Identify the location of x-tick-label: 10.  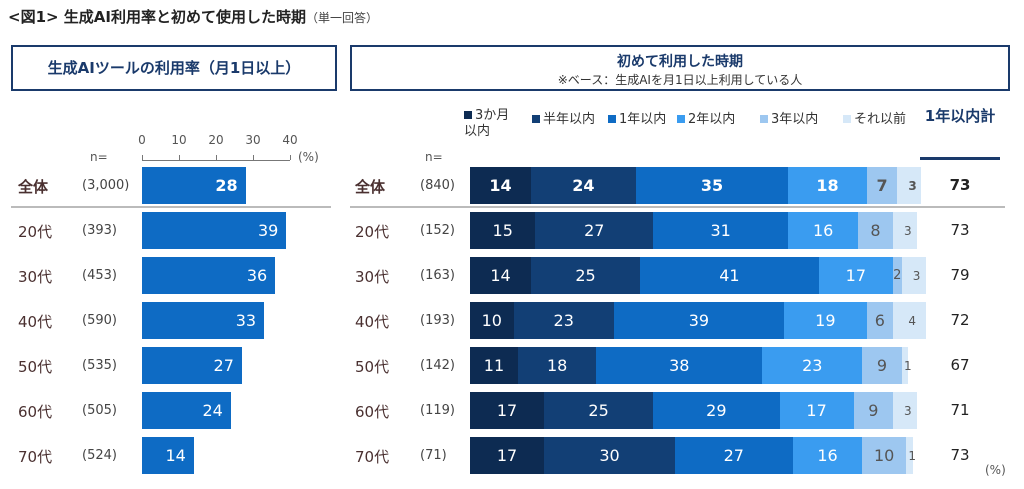
(179, 140).